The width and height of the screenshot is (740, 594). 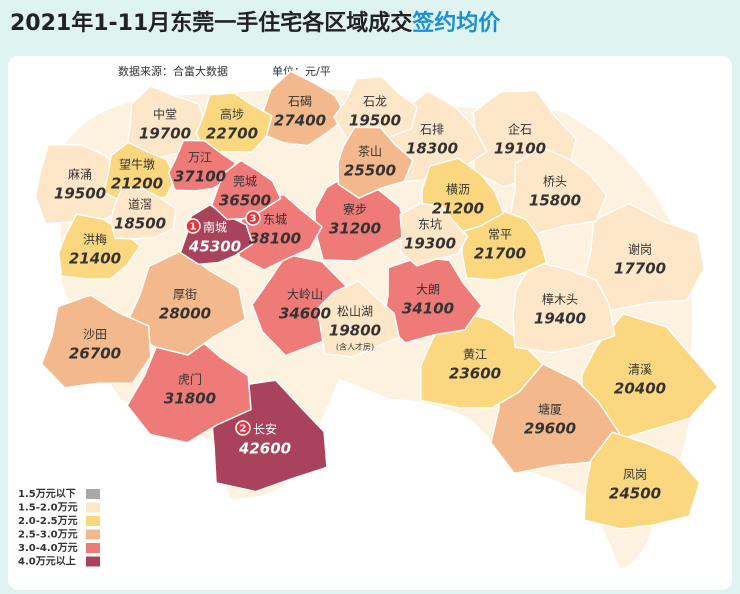 What do you see at coordinates (550, 409) in the screenshot?
I see `region-name: 塘厦` at bounding box center [550, 409].